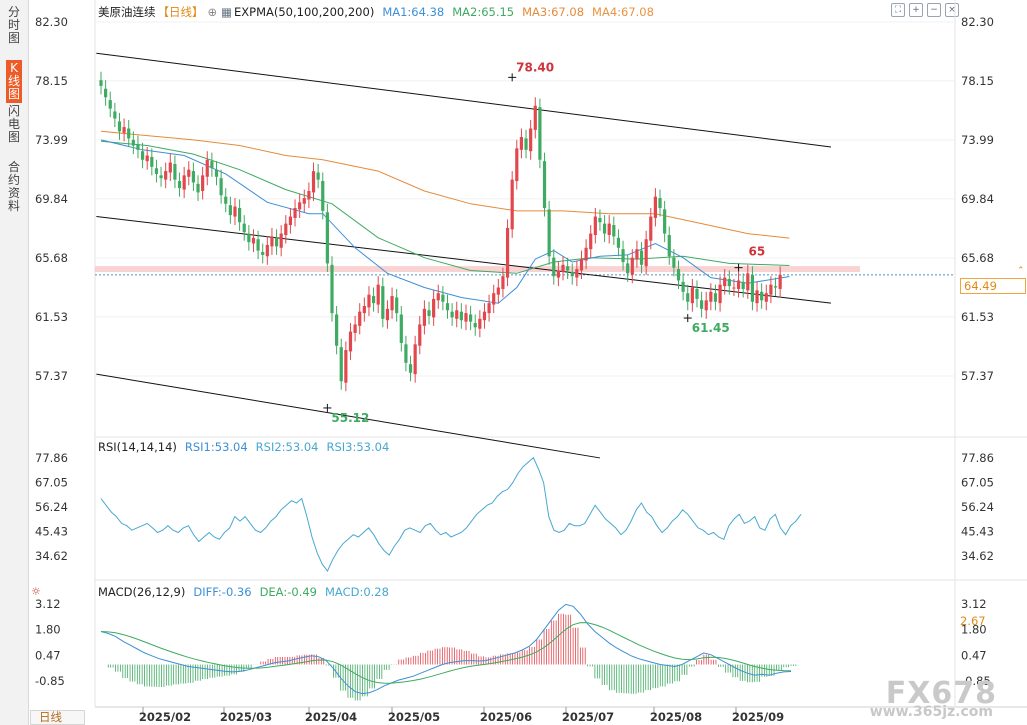 Image resolution: width=1027 pixels, height=725 pixels. What do you see at coordinates (137, 447) in the screenshot?
I see `rsi-name: RSI(14,14,14)` at bounding box center [137, 447].